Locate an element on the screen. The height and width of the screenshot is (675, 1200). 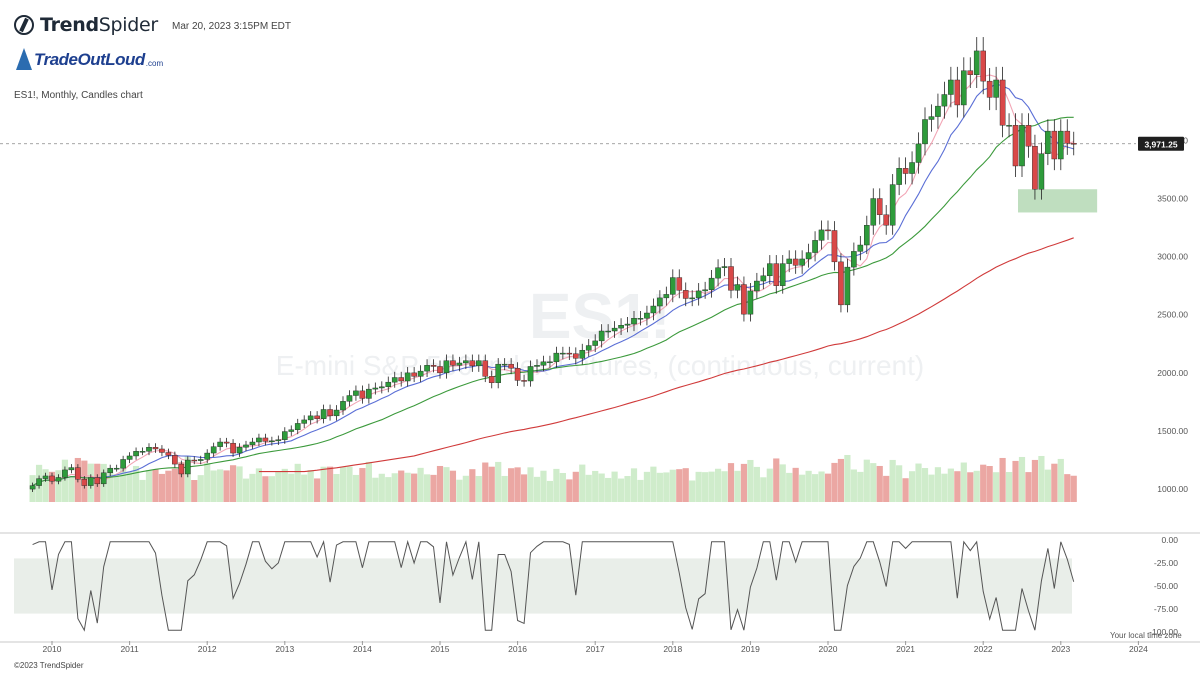
trendspider-logo: TrendSpider is located at coordinates (86, 25).